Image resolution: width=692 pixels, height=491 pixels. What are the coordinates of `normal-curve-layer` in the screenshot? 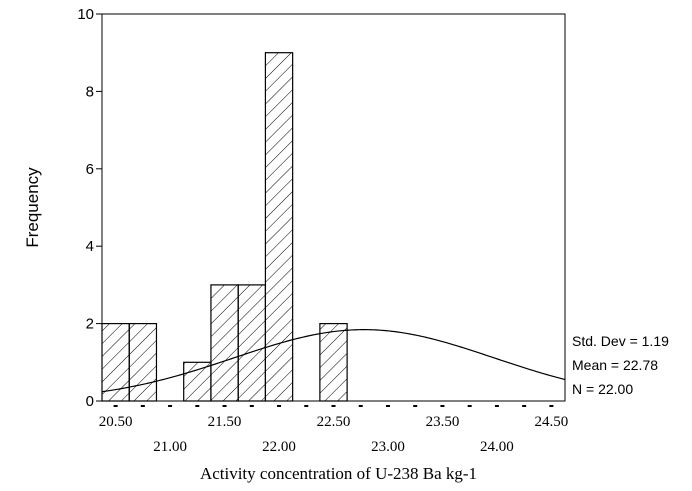 It's located at (333, 361).